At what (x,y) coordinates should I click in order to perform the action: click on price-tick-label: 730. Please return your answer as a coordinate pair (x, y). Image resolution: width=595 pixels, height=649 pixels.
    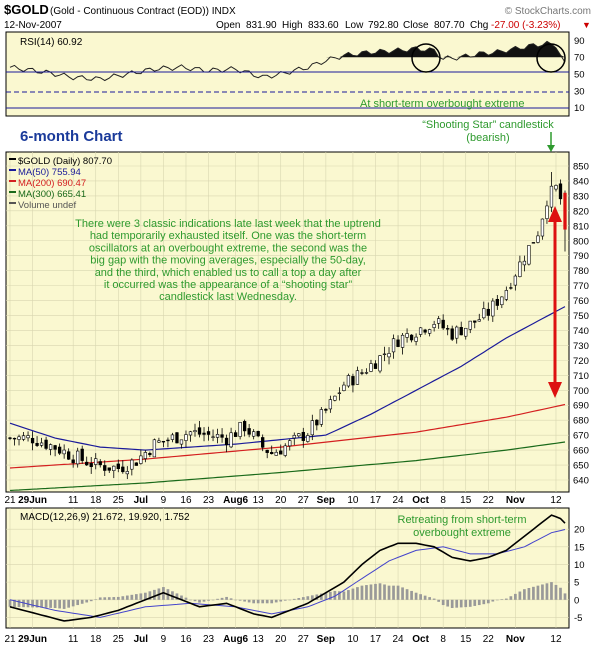
    Looking at the image, I should click on (581, 346).